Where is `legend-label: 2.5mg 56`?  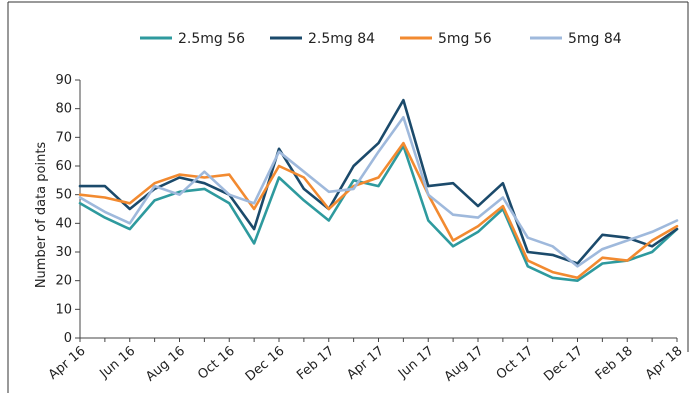
legend-label: 2.5mg 56 is located at coordinates (211, 39).